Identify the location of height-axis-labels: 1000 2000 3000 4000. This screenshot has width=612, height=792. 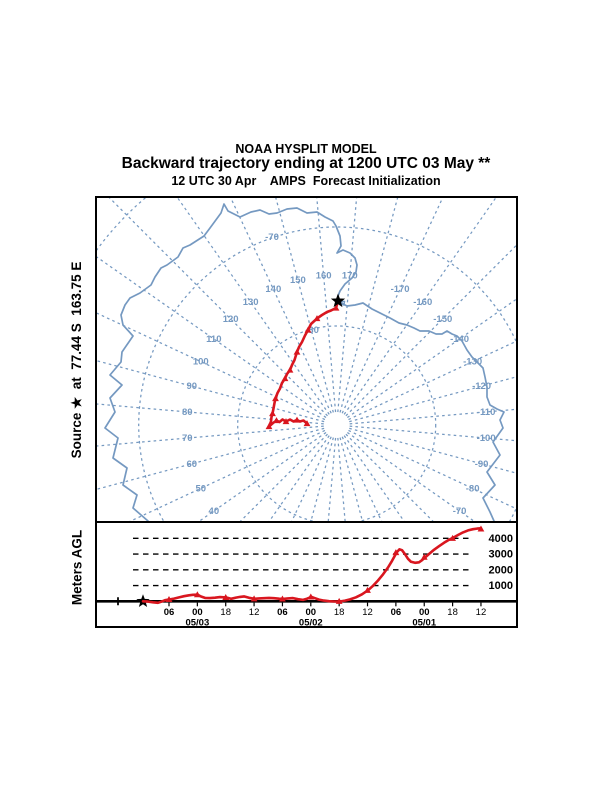
(501, 562).